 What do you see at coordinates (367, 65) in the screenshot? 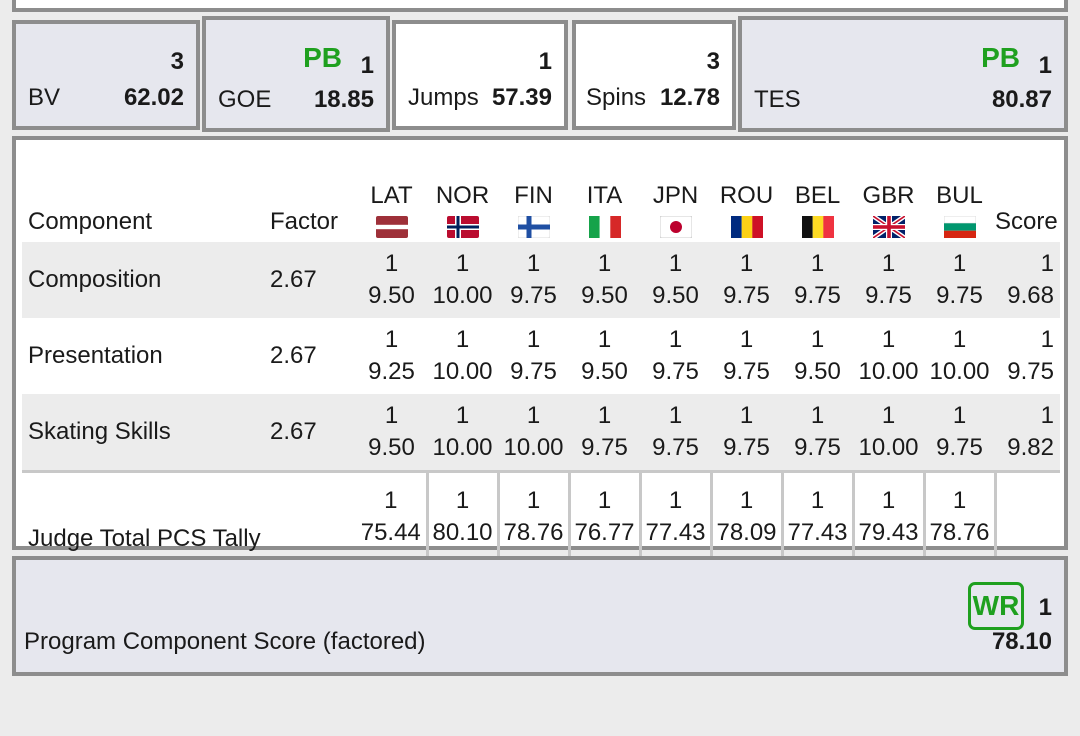
I see `goe-count: 1` at bounding box center [367, 65].